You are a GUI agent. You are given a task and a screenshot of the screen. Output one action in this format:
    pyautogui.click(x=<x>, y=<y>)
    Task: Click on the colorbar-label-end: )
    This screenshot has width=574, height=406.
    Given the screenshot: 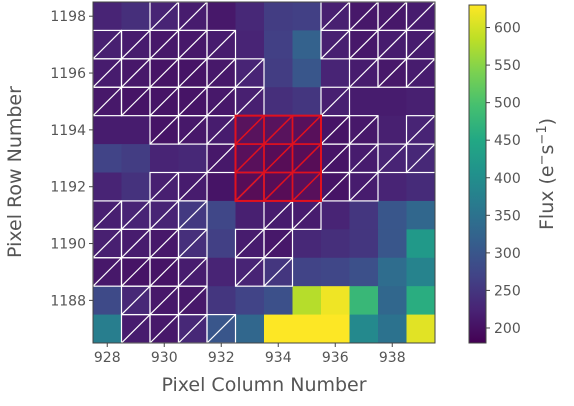 What is the action you would take?
    pyautogui.click(x=547, y=121)
    